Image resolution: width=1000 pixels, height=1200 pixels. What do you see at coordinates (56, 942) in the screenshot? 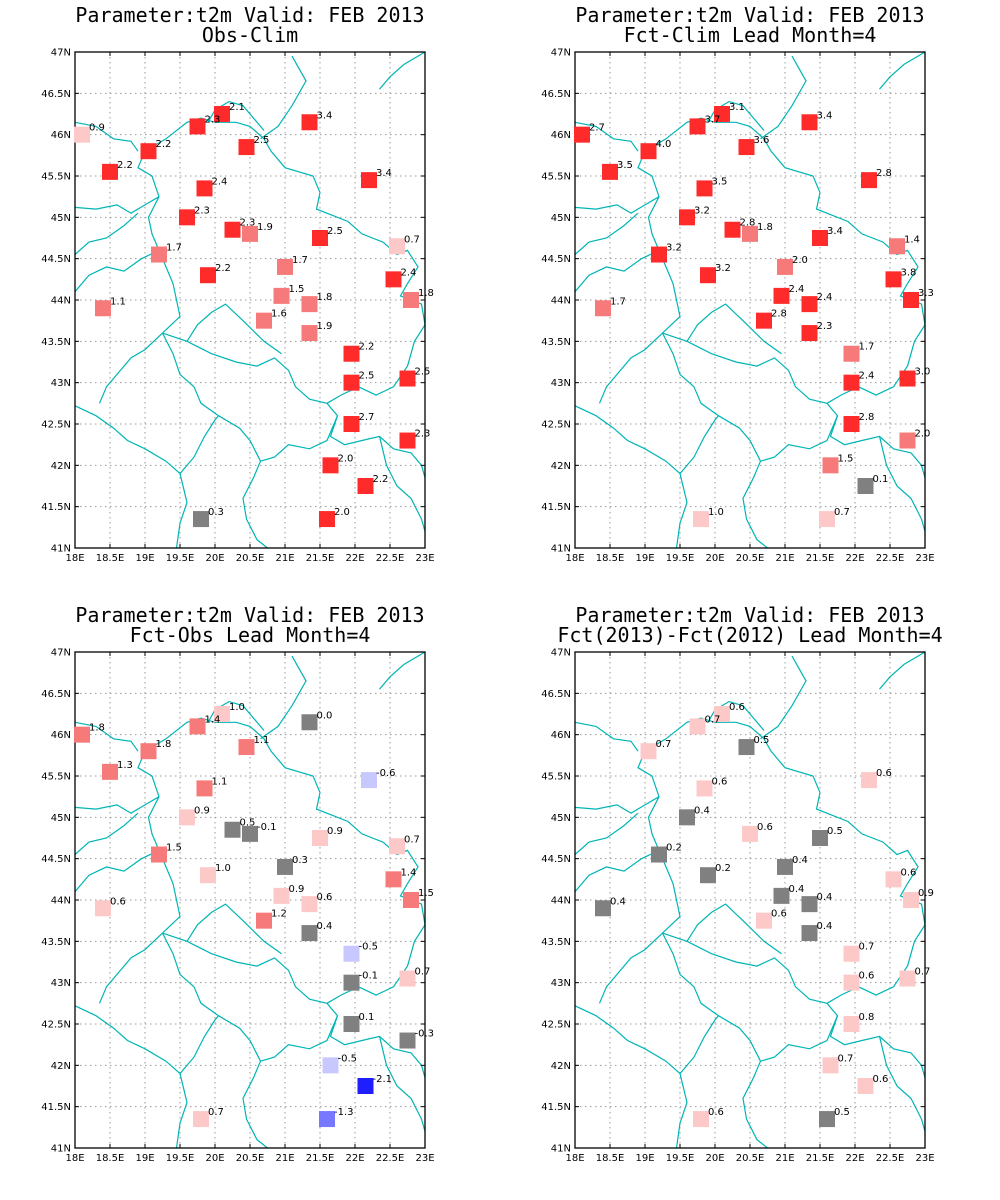
I see `lat-tick-label: 43.5N` at bounding box center [56, 942].